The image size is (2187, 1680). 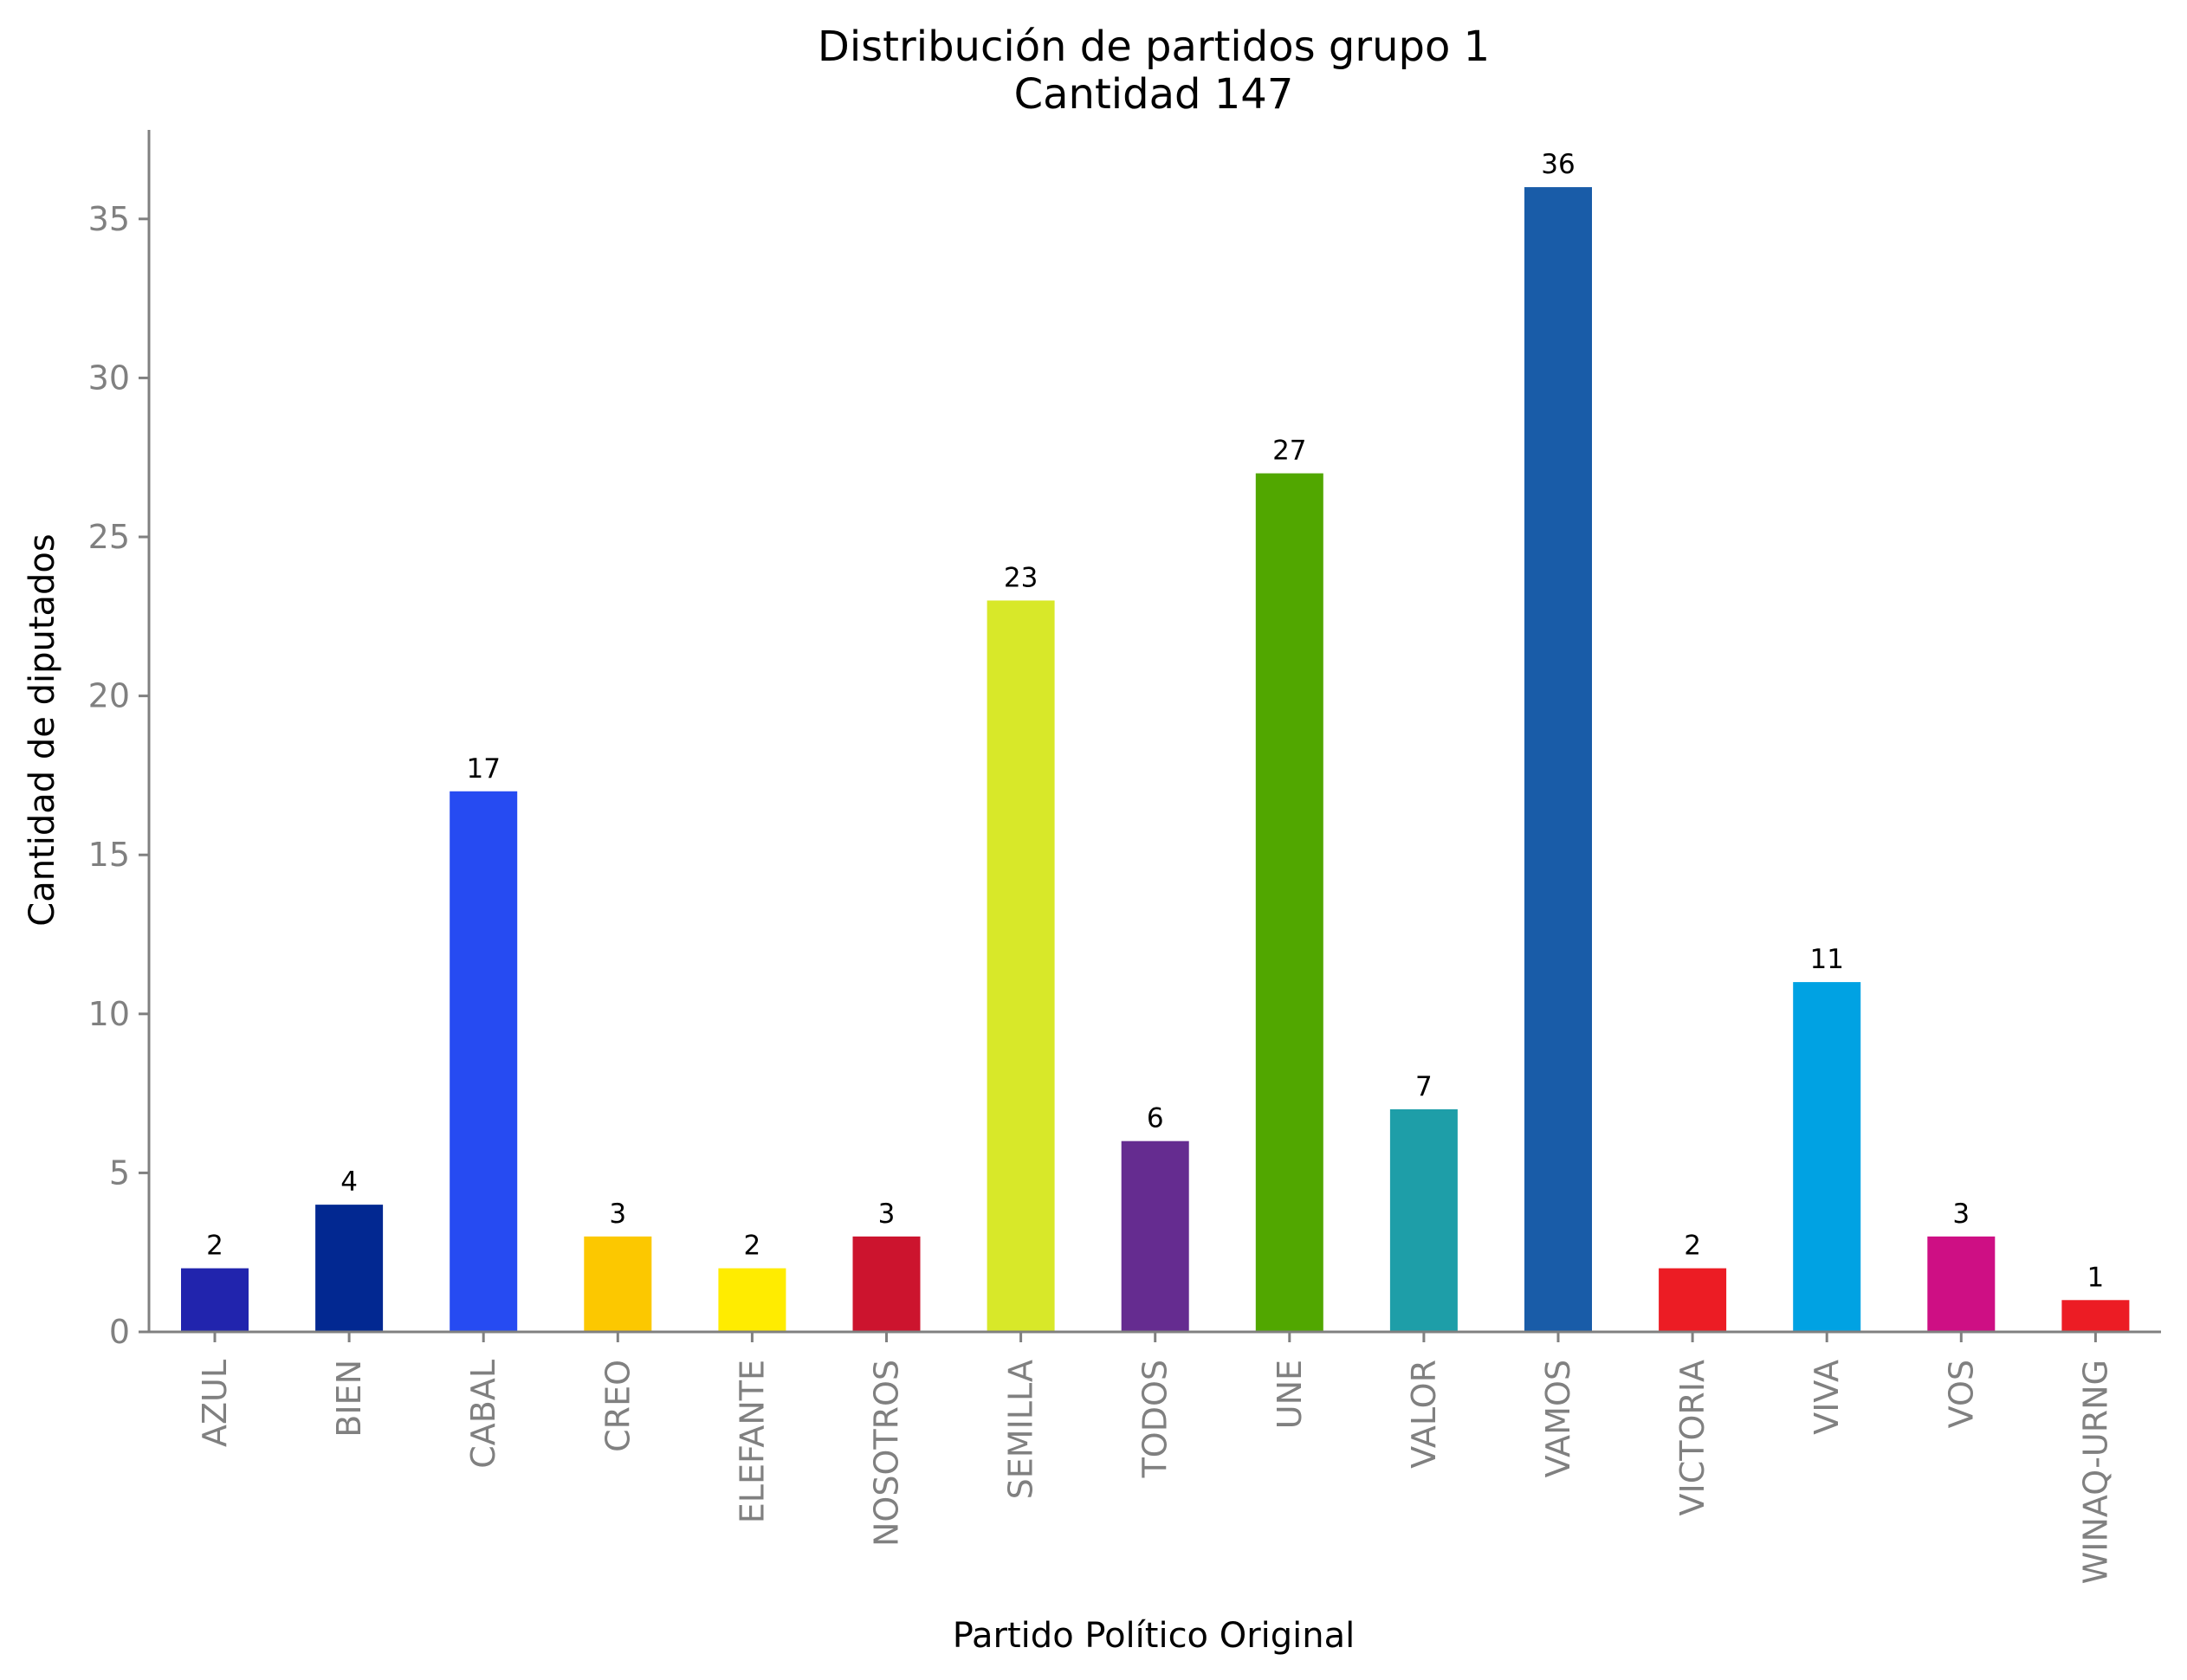 I want to click on y-tick-label: 25, so click(x=109, y=537).